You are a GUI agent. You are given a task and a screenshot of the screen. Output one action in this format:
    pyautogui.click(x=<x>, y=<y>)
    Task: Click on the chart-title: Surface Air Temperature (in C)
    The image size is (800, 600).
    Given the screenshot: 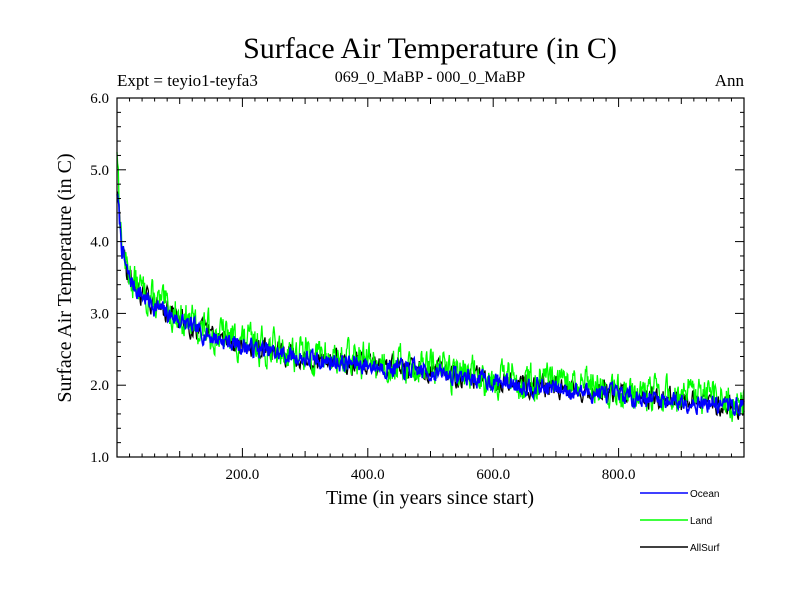 What is the action you would take?
    pyautogui.click(x=430, y=48)
    